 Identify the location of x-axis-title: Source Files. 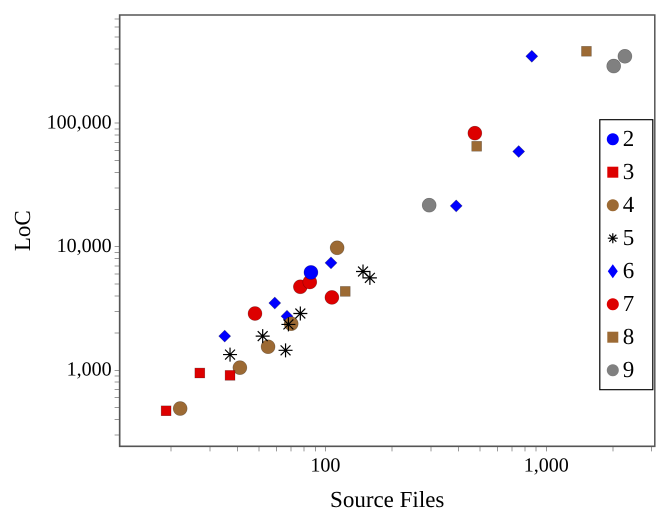
(387, 499).